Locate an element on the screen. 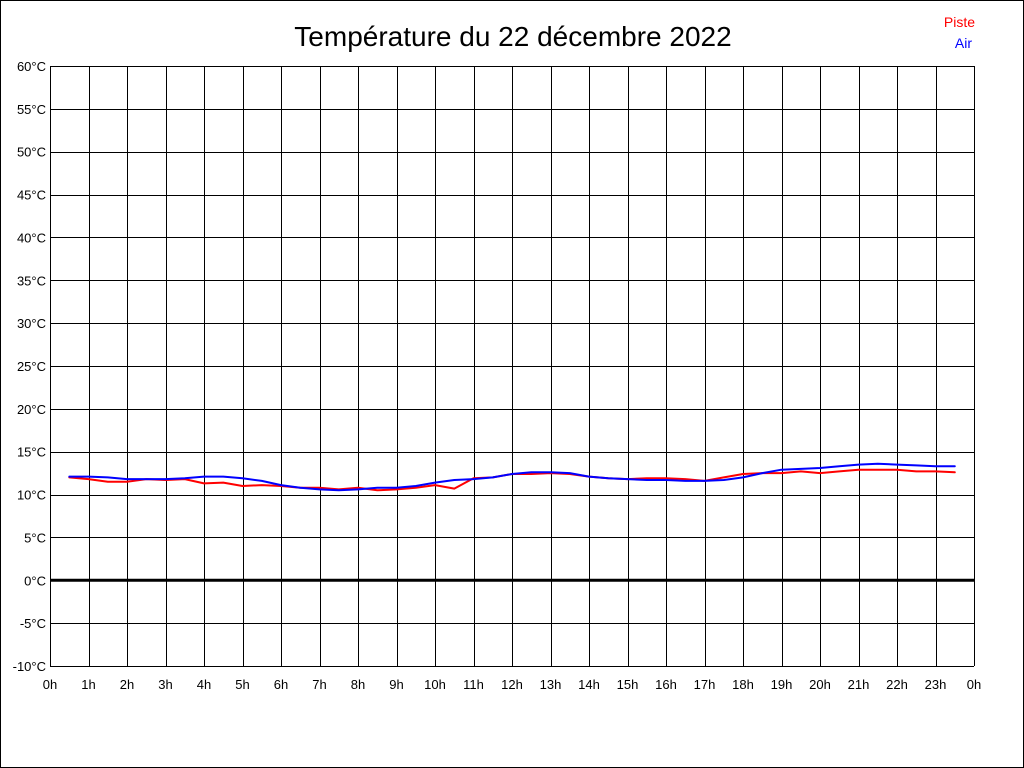 The image size is (1024, 768). x-tick-label: 3h is located at coordinates (165, 684).